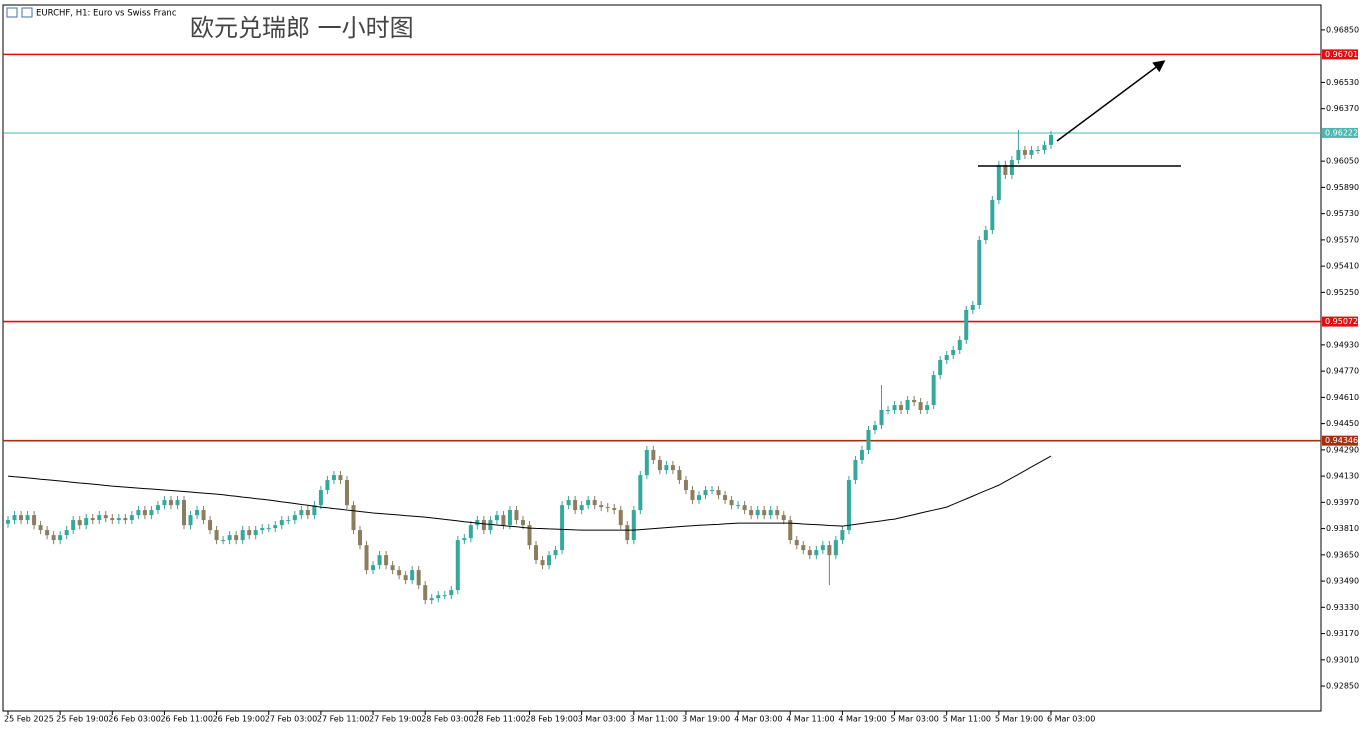  I want to click on x-tick-label: 25 Feb 2025, so click(29, 719).